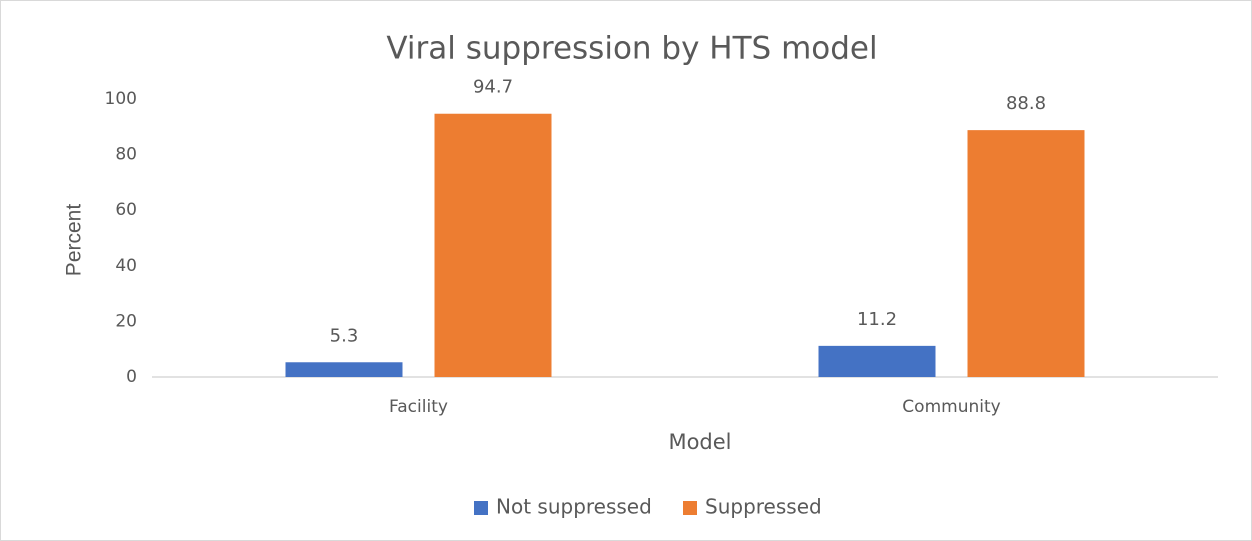 The height and width of the screenshot is (541, 1252). Describe the element at coordinates (418, 407) in the screenshot. I see `x-tick-label: Facility` at that location.